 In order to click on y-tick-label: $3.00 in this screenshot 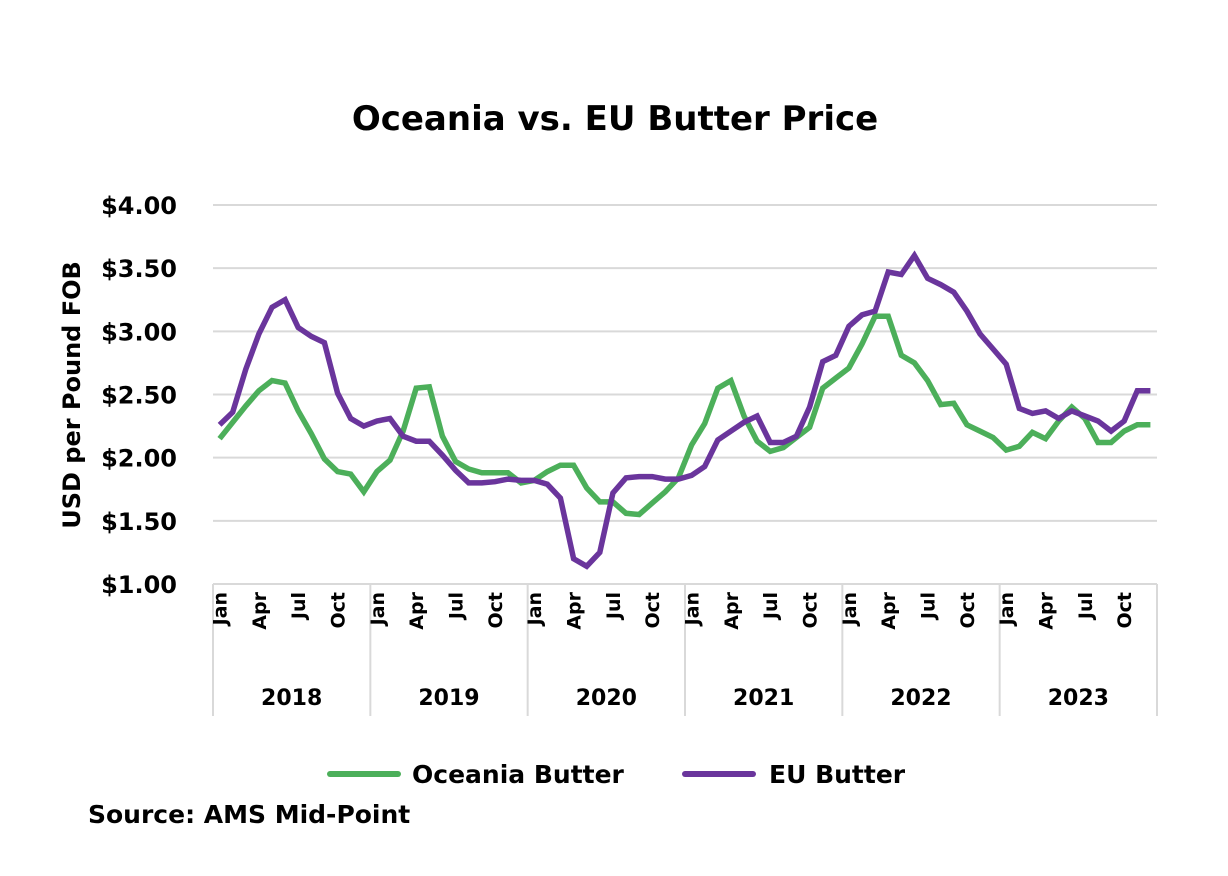, I will do `click(139, 332)`.